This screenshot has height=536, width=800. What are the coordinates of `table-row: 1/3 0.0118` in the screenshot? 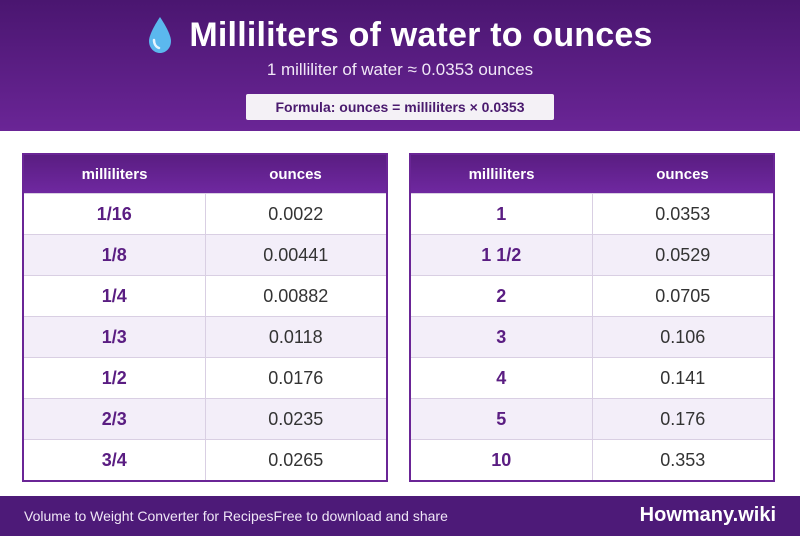 It's located at (205, 336).